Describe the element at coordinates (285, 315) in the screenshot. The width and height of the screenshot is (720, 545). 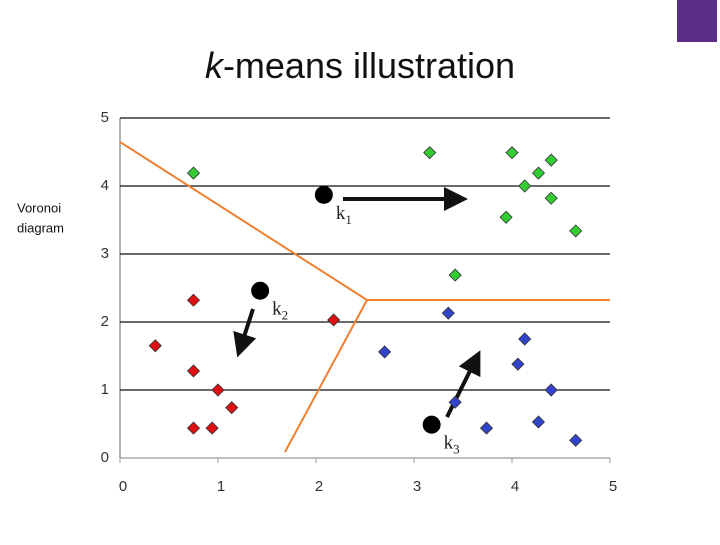
I see `centroid-subscript: 2` at that location.